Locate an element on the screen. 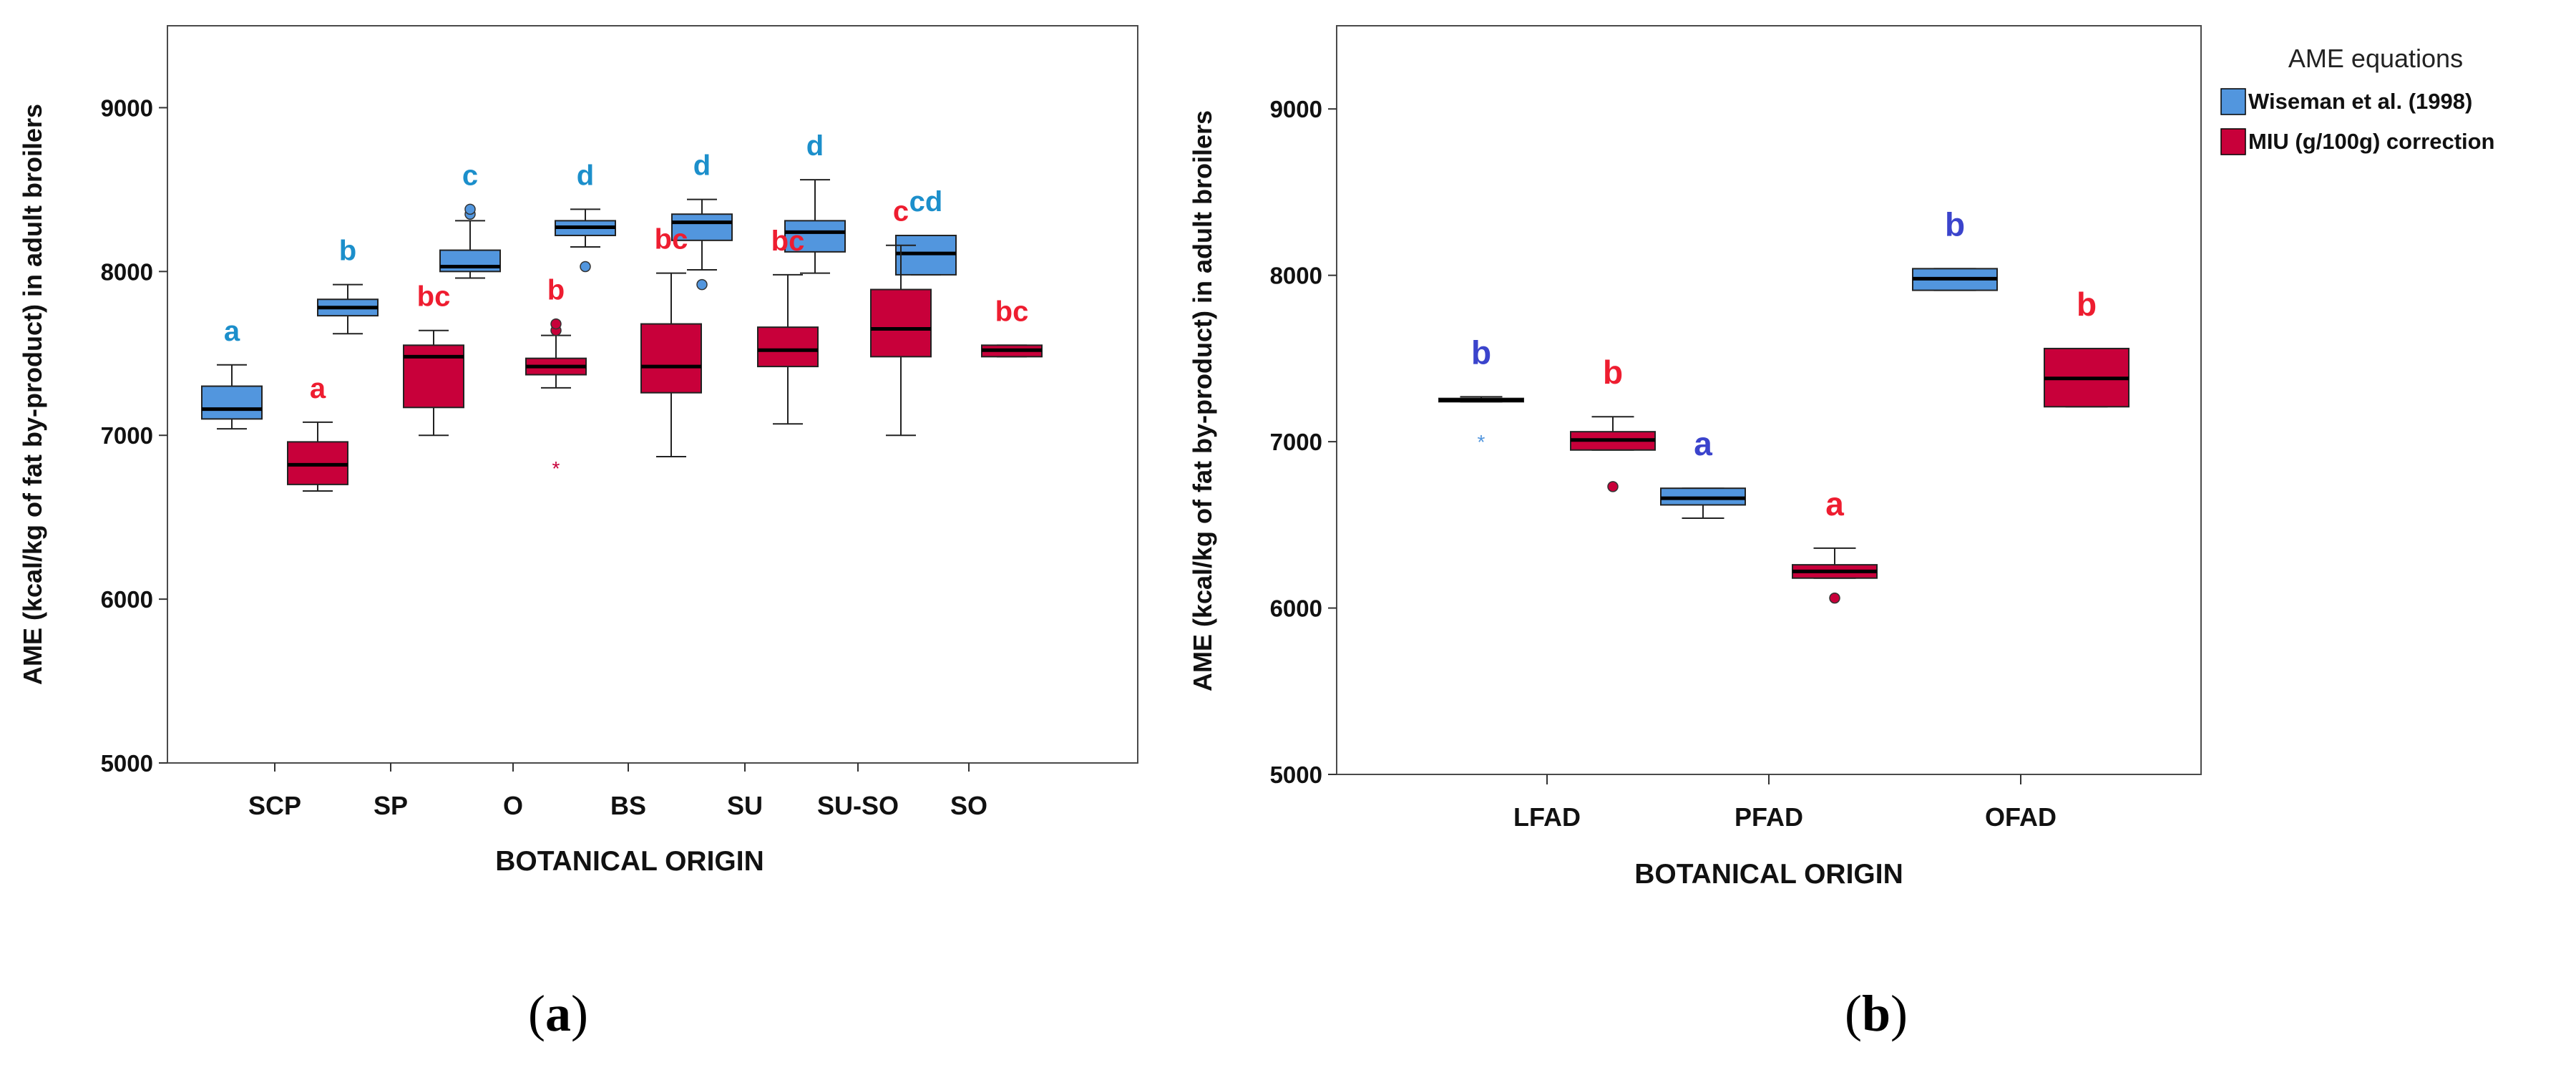  box-wiseman-ofad: b is located at coordinates (1955, 248).